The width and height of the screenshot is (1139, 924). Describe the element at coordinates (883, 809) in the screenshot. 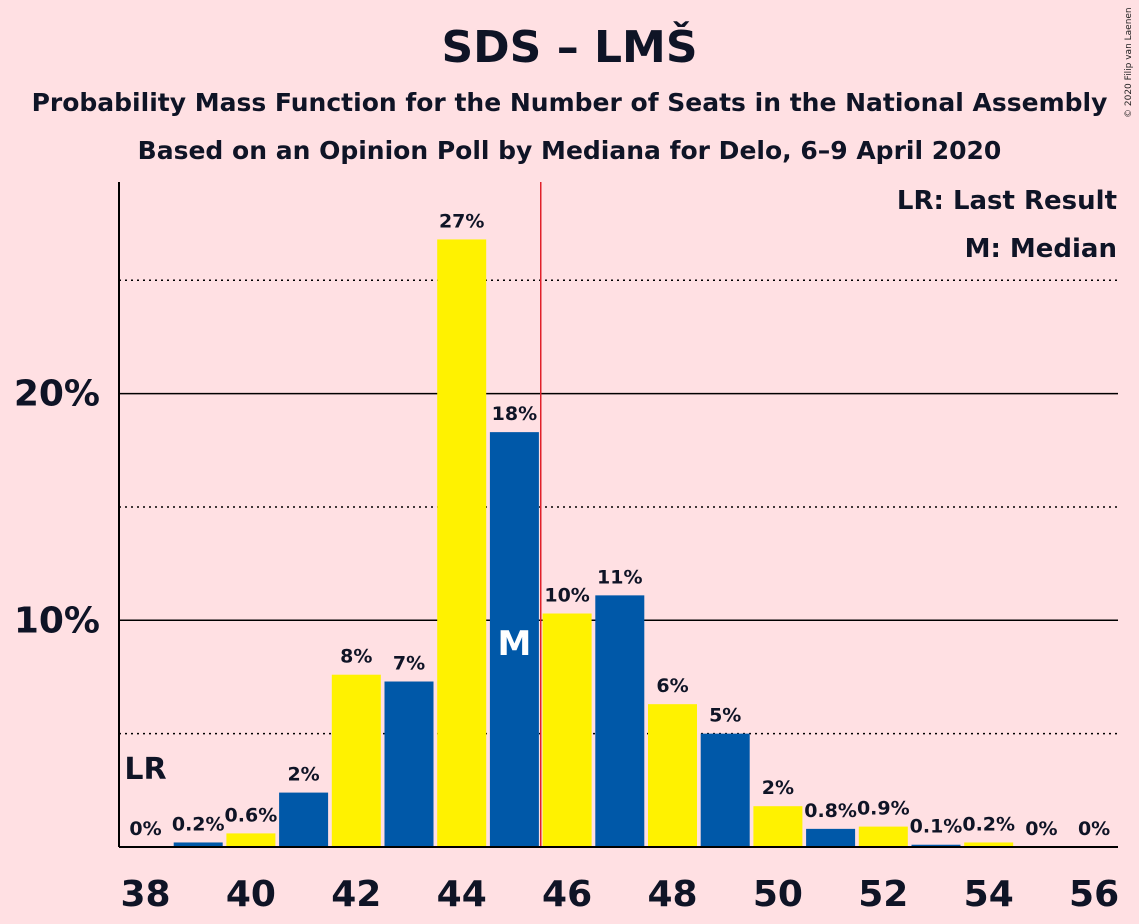

I see `bar-value-label: 0.9%` at that location.